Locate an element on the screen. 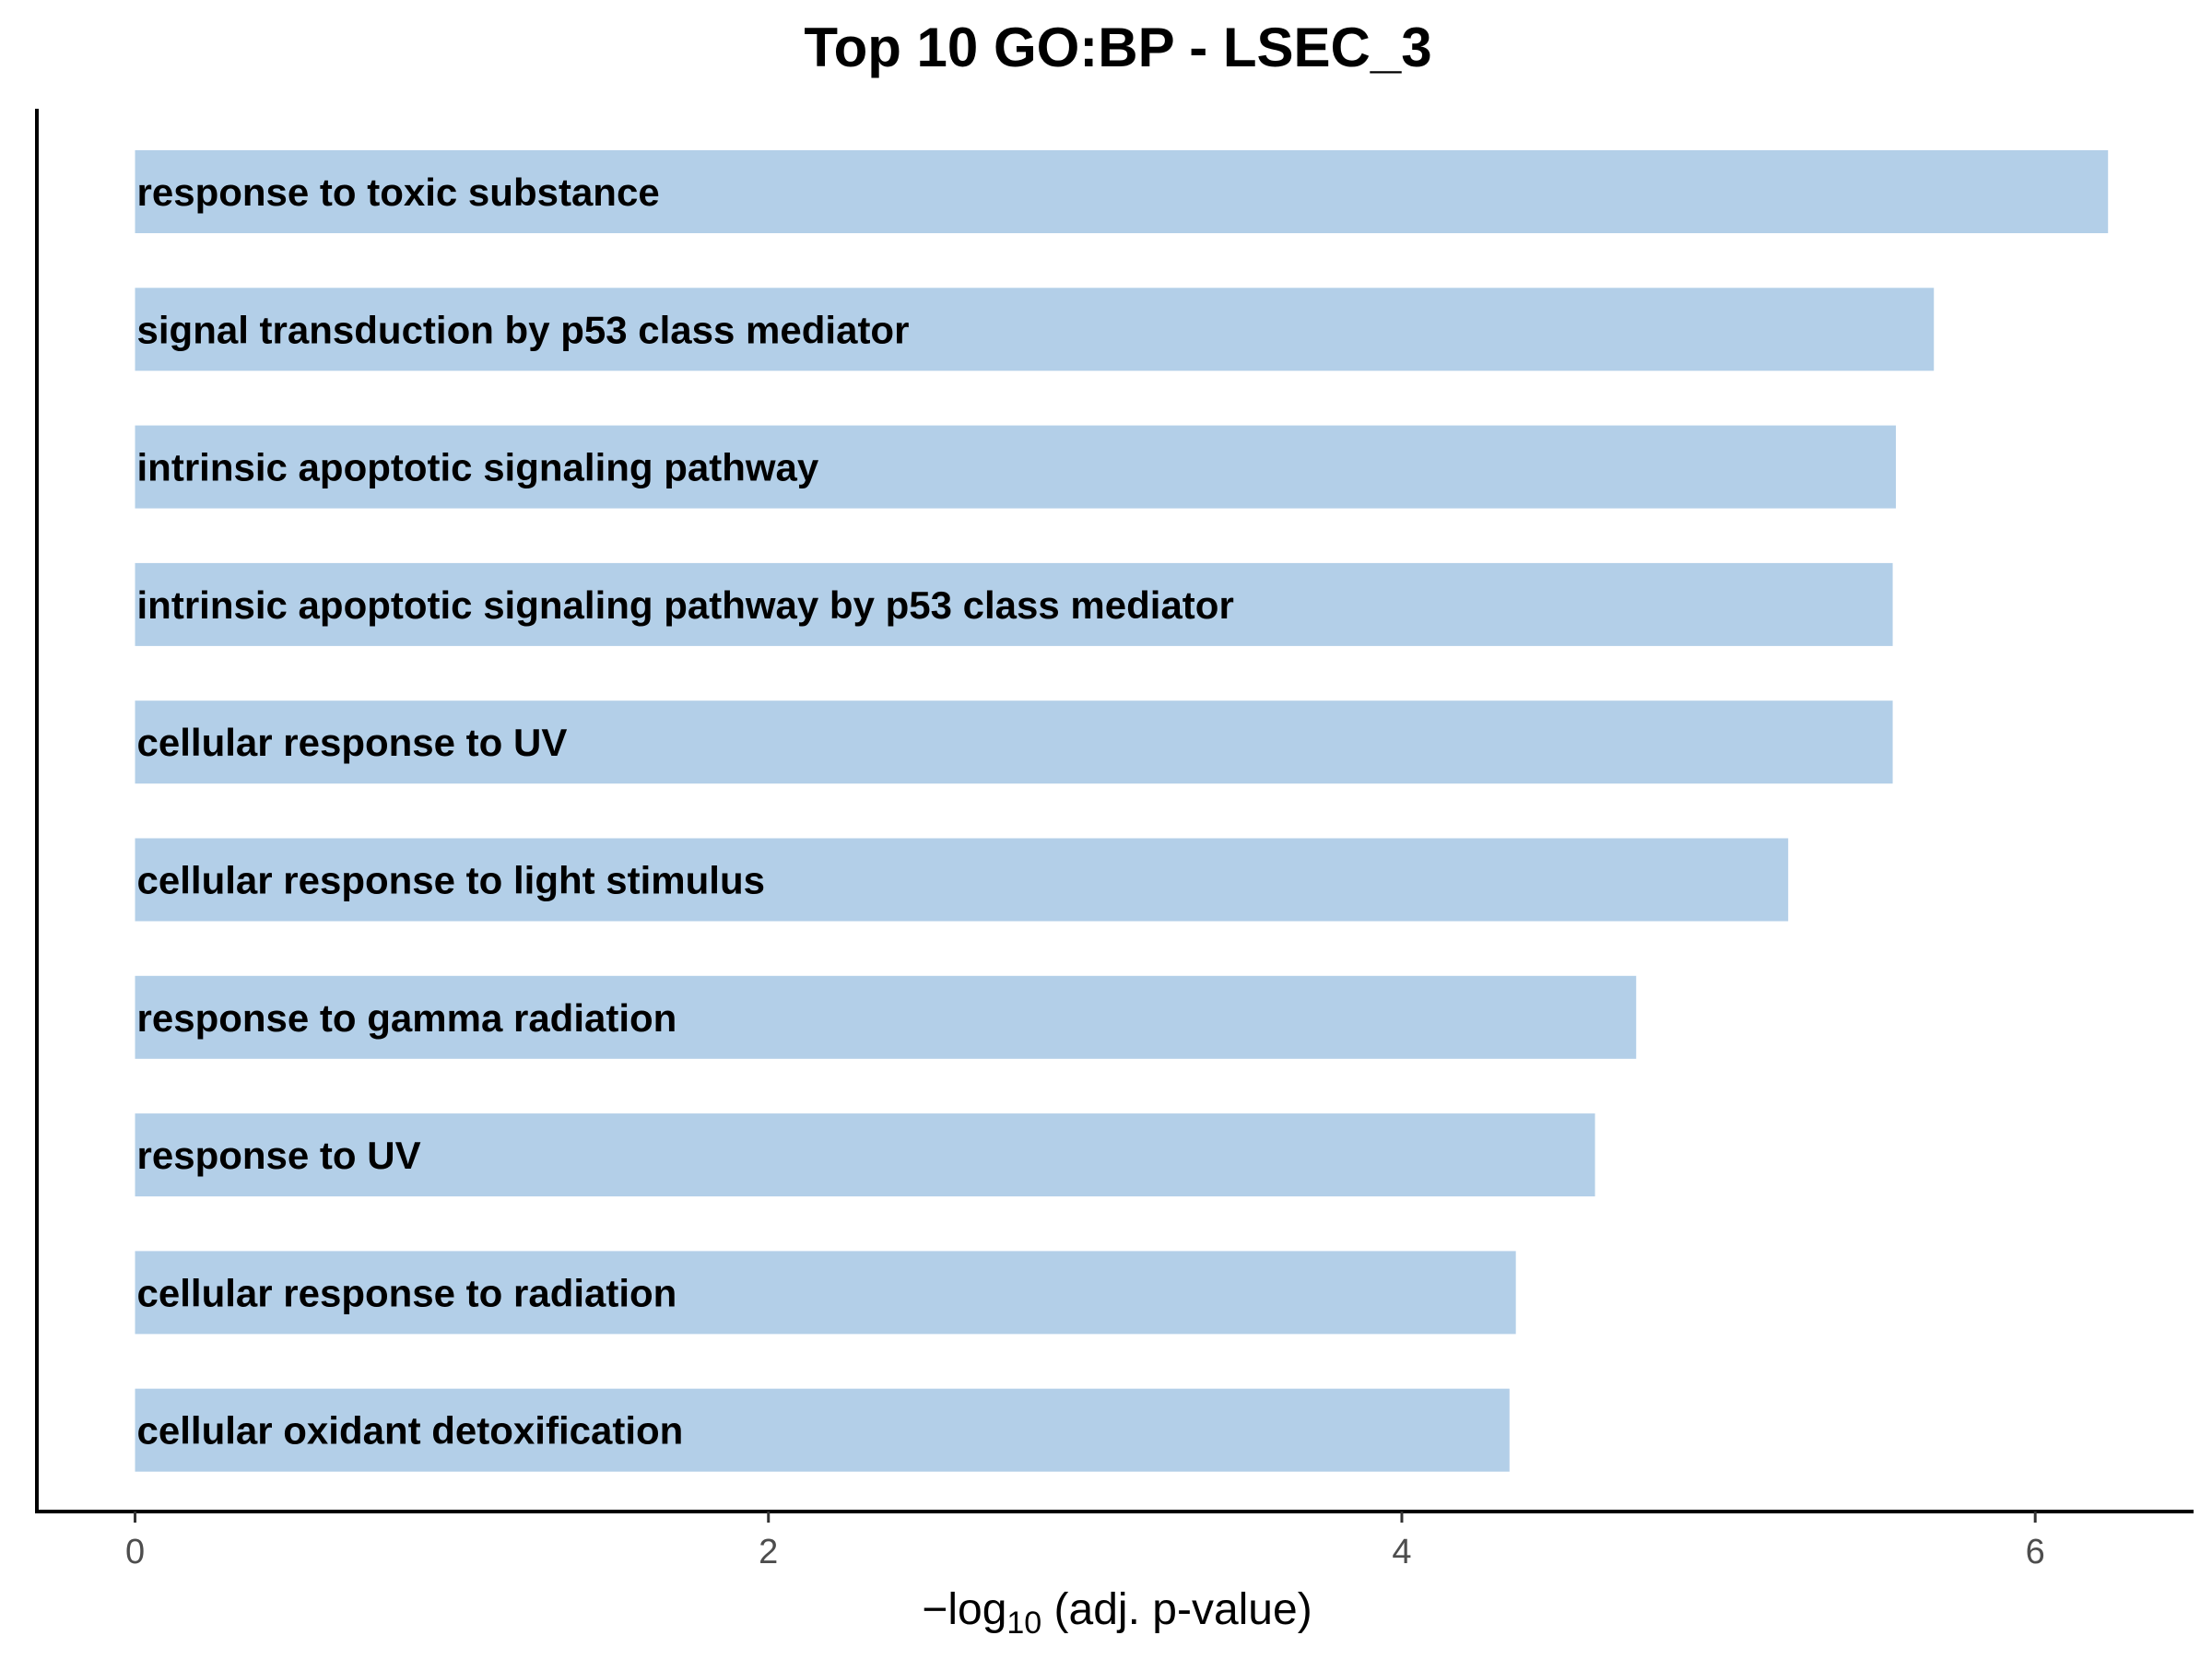  bar-label-9: cellular response to radiation is located at coordinates (407, 1292).